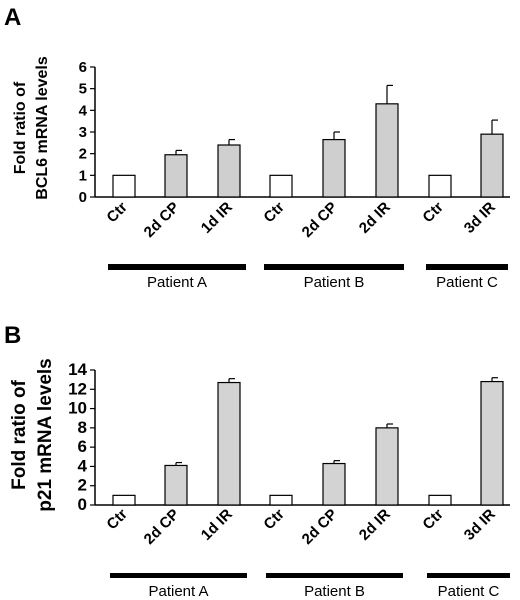 This screenshot has width=520, height=600. Describe the element at coordinates (83, 132) in the screenshot. I see `y-tick-label: 3` at that location.